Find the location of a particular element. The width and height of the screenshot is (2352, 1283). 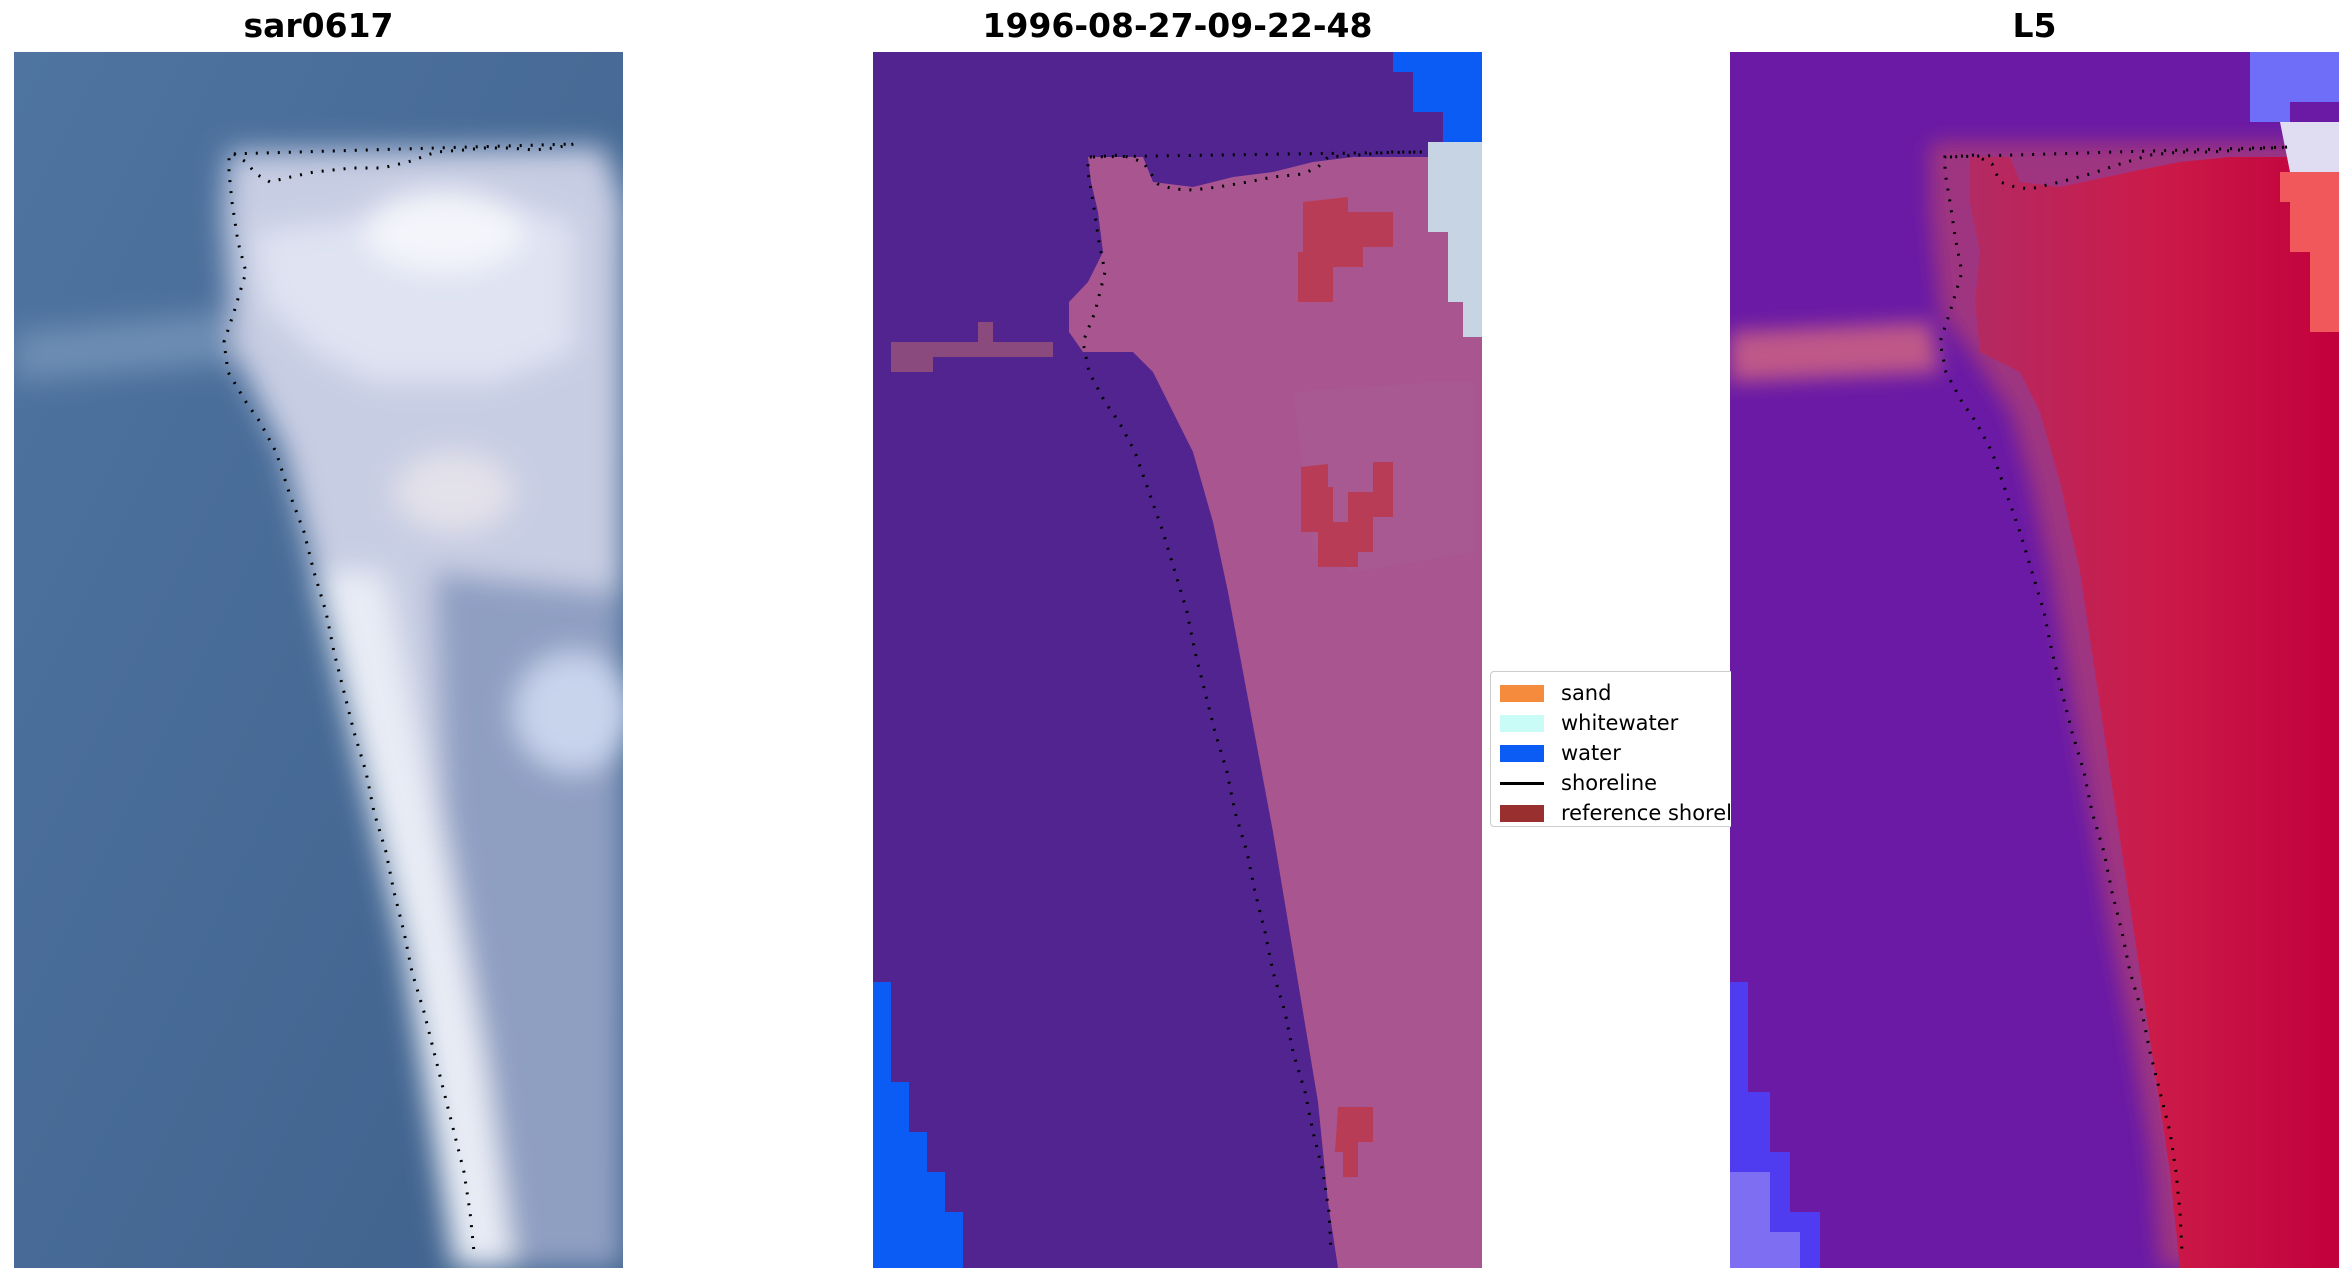

legend-label: reference shoreline is located at coordinates (1646, 813).